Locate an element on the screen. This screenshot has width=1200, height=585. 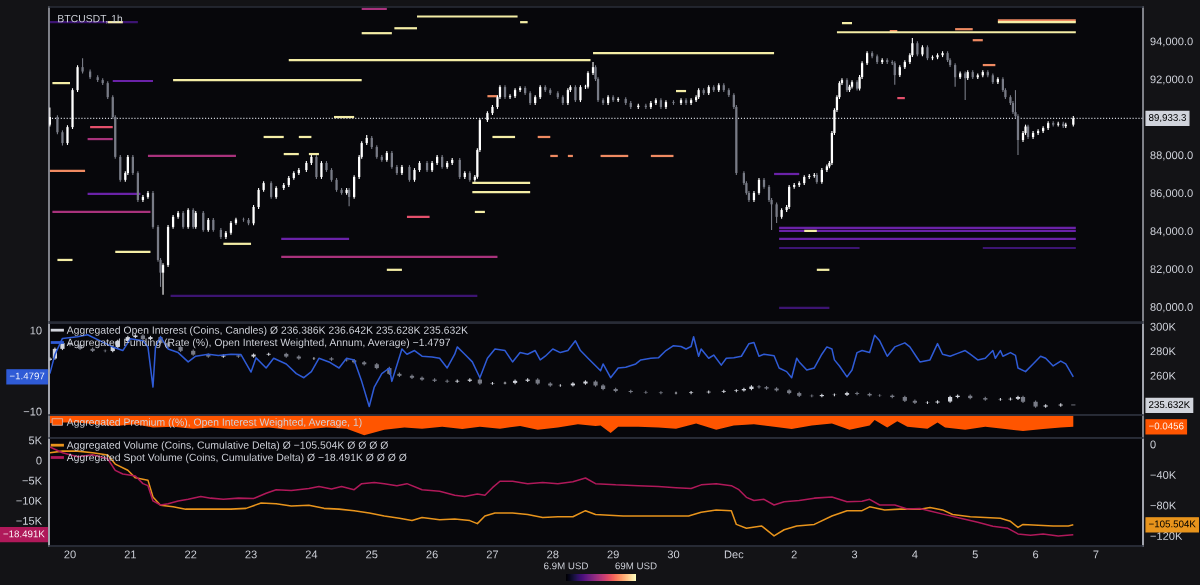
y-tick-label: −10 is located at coordinates (32, 411).